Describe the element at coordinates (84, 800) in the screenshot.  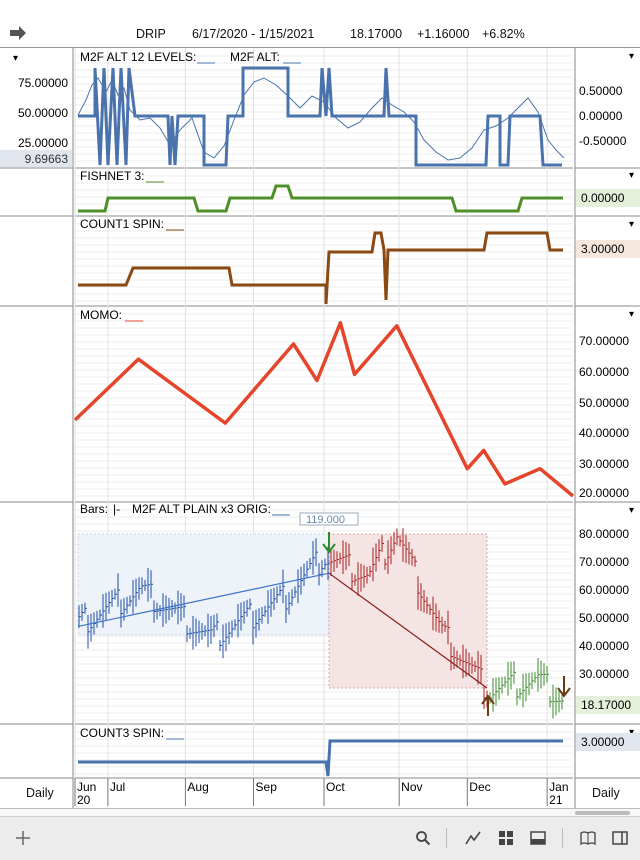
I see `x-year-label: 20` at that location.